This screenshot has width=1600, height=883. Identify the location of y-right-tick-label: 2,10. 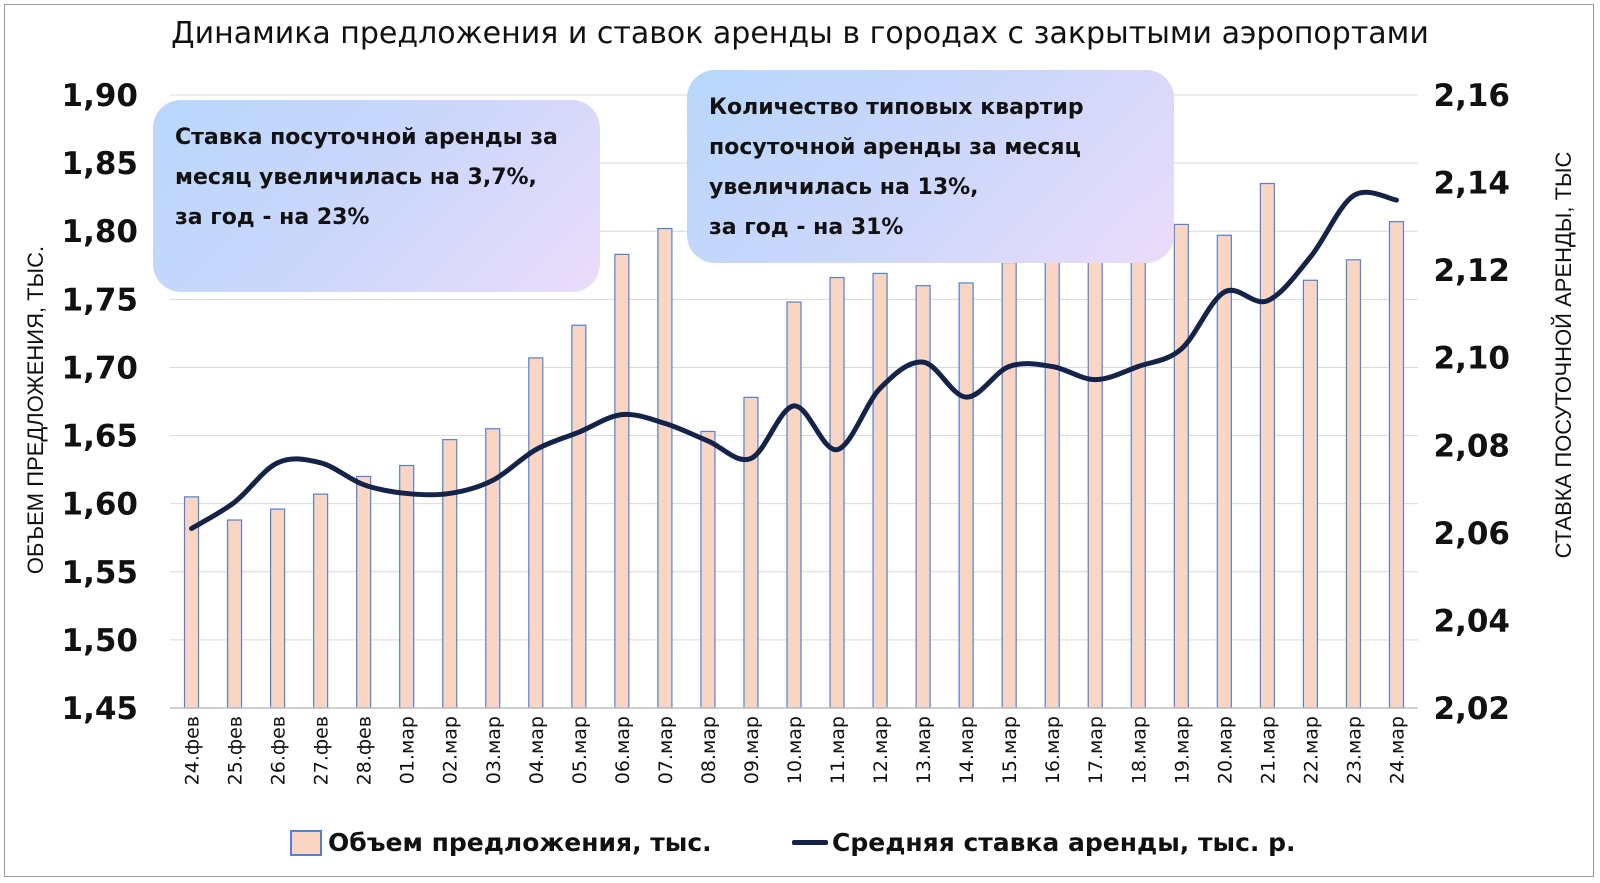
(1472, 359).